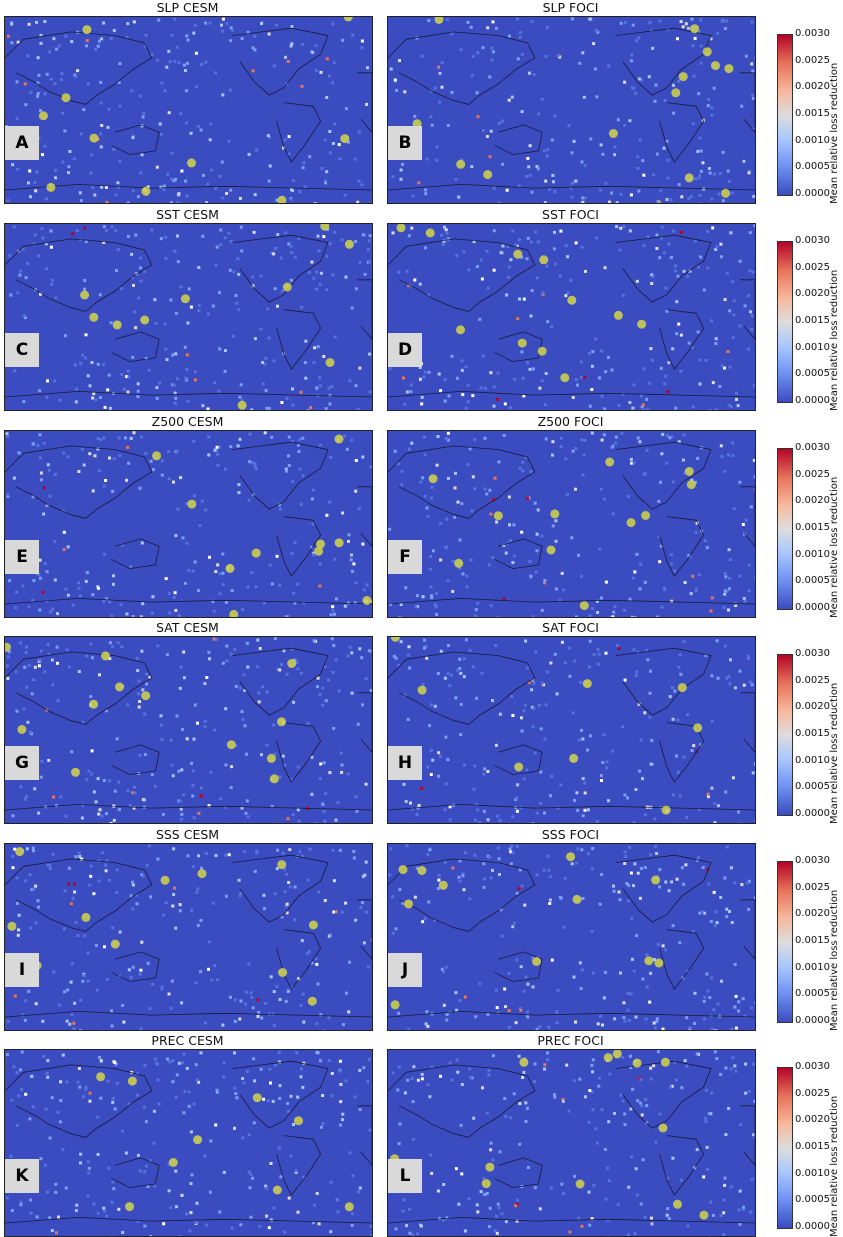  I want to click on panel-title: PREC FOCI, so click(570, 1040).